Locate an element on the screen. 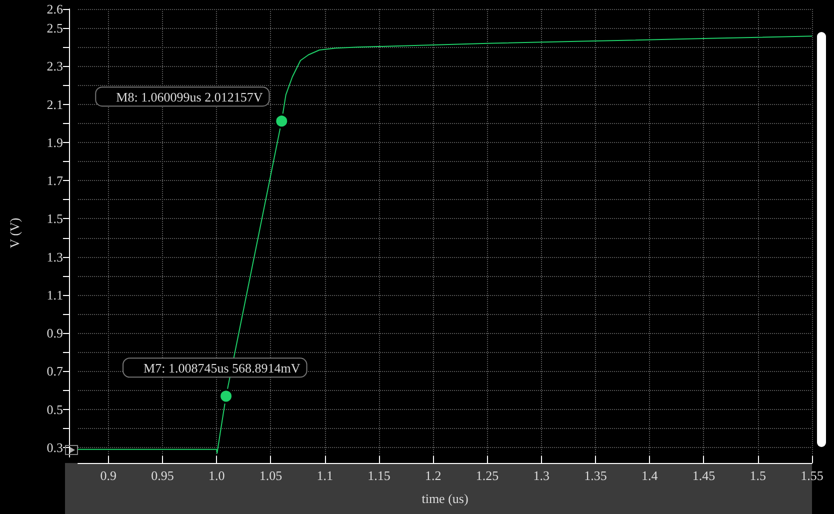 This screenshot has height=514, width=834. y-tick-label: 1.3 is located at coordinates (54, 256).